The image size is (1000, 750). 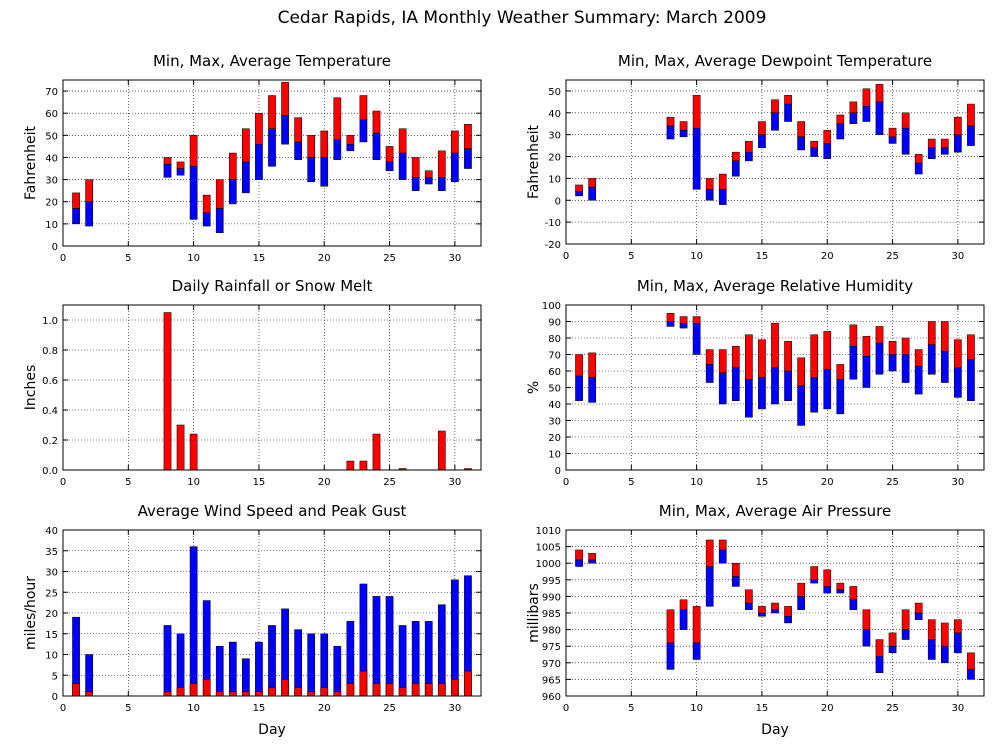 I want to click on x-tick-label: 15, so click(x=259, y=708).